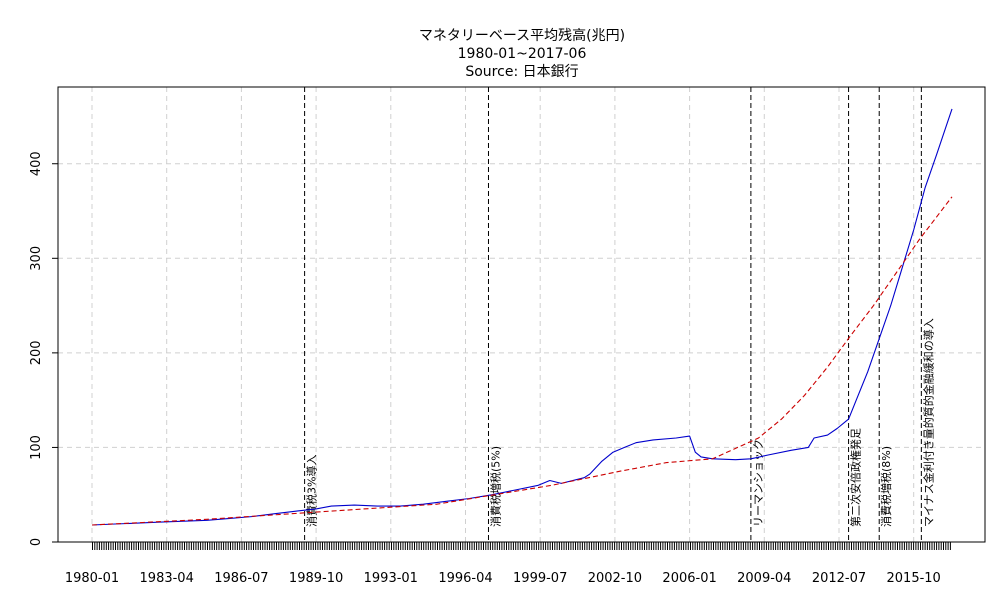 This screenshot has width=1000, height=600. Describe the element at coordinates (540, 578) in the screenshot. I see `x-tick-label: 1999-07` at that location.